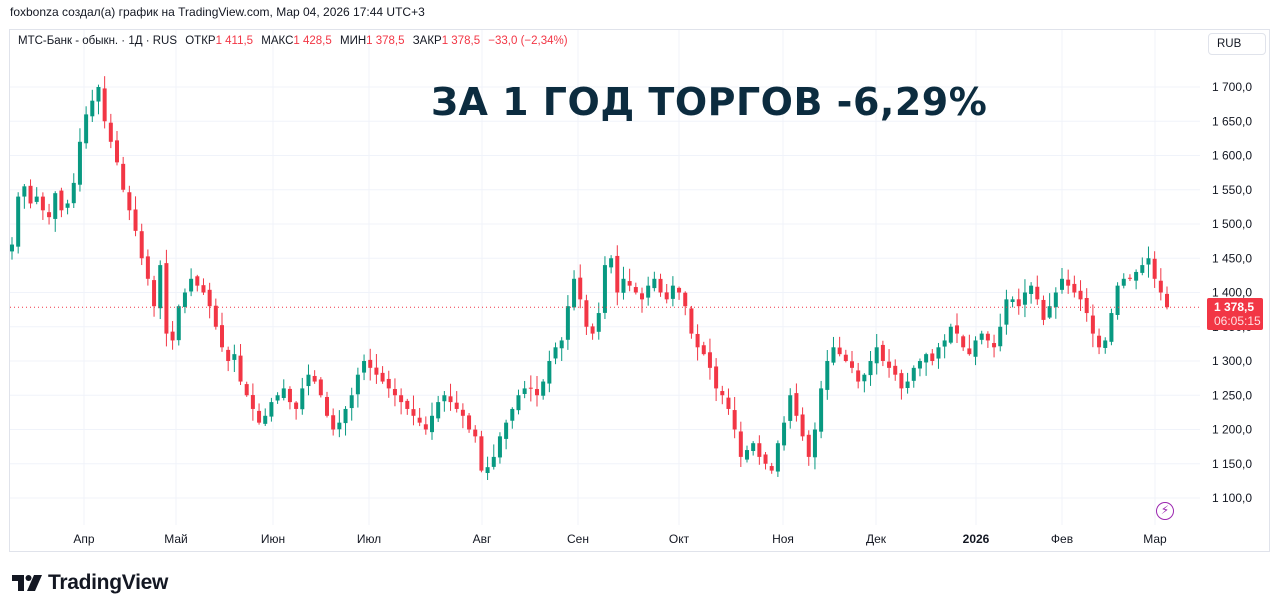  What do you see at coordinates (273, 539) in the screenshot?
I see `x-axis-label: Июн` at bounding box center [273, 539].